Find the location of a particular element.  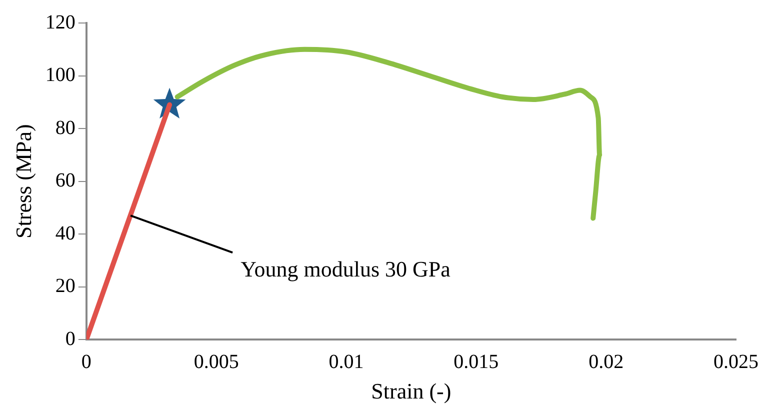

x-tick-label: 0.025 is located at coordinates (736, 361).